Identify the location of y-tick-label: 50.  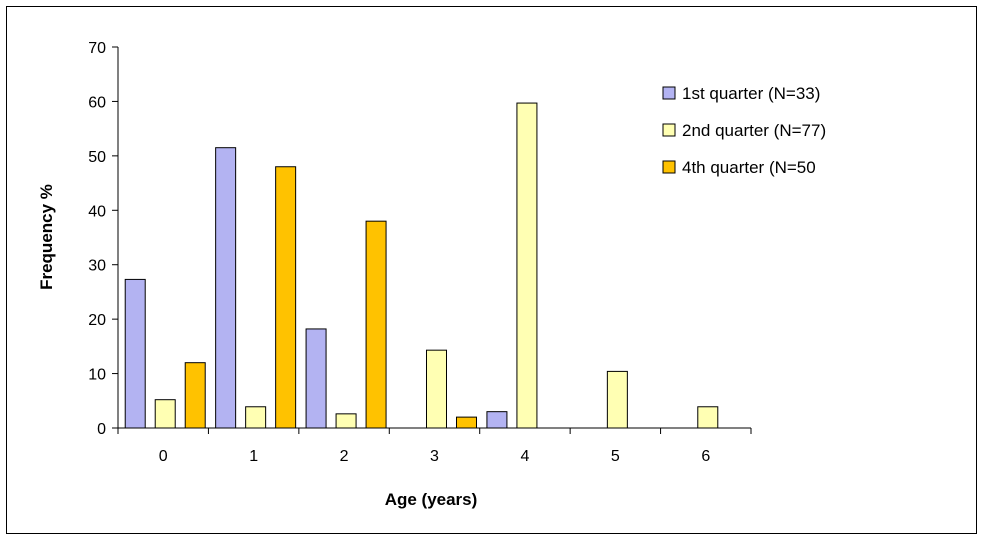
(97, 157).